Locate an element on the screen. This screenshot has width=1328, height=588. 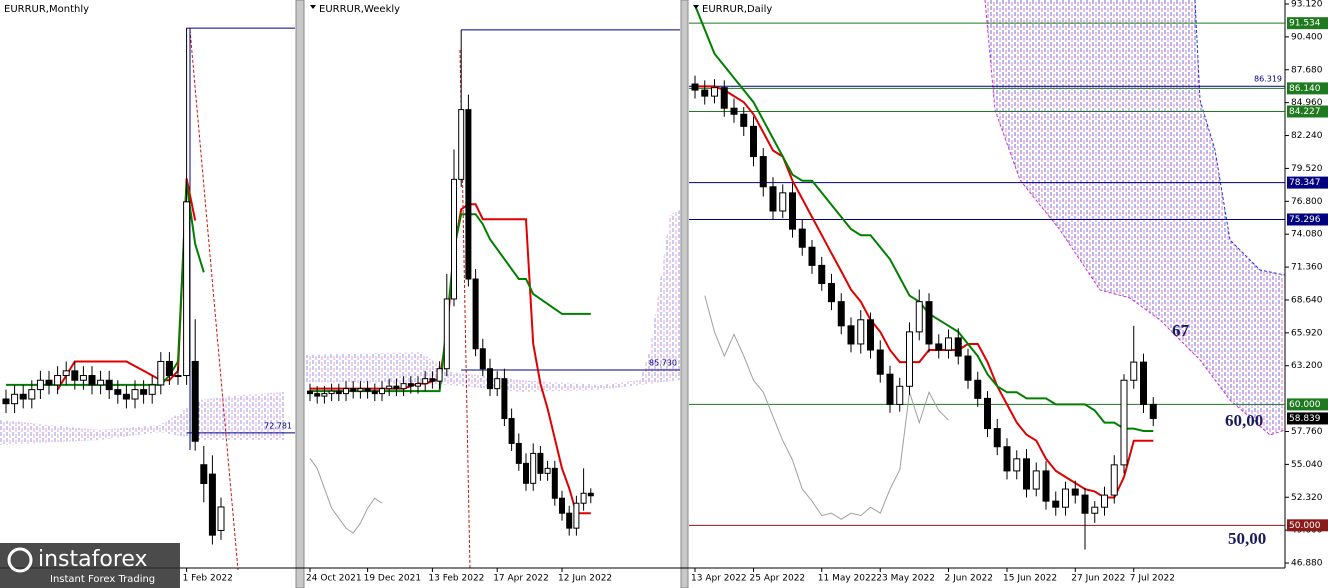
x-tick-label: 19 Dec 2021 is located at coordinates (393, 579).